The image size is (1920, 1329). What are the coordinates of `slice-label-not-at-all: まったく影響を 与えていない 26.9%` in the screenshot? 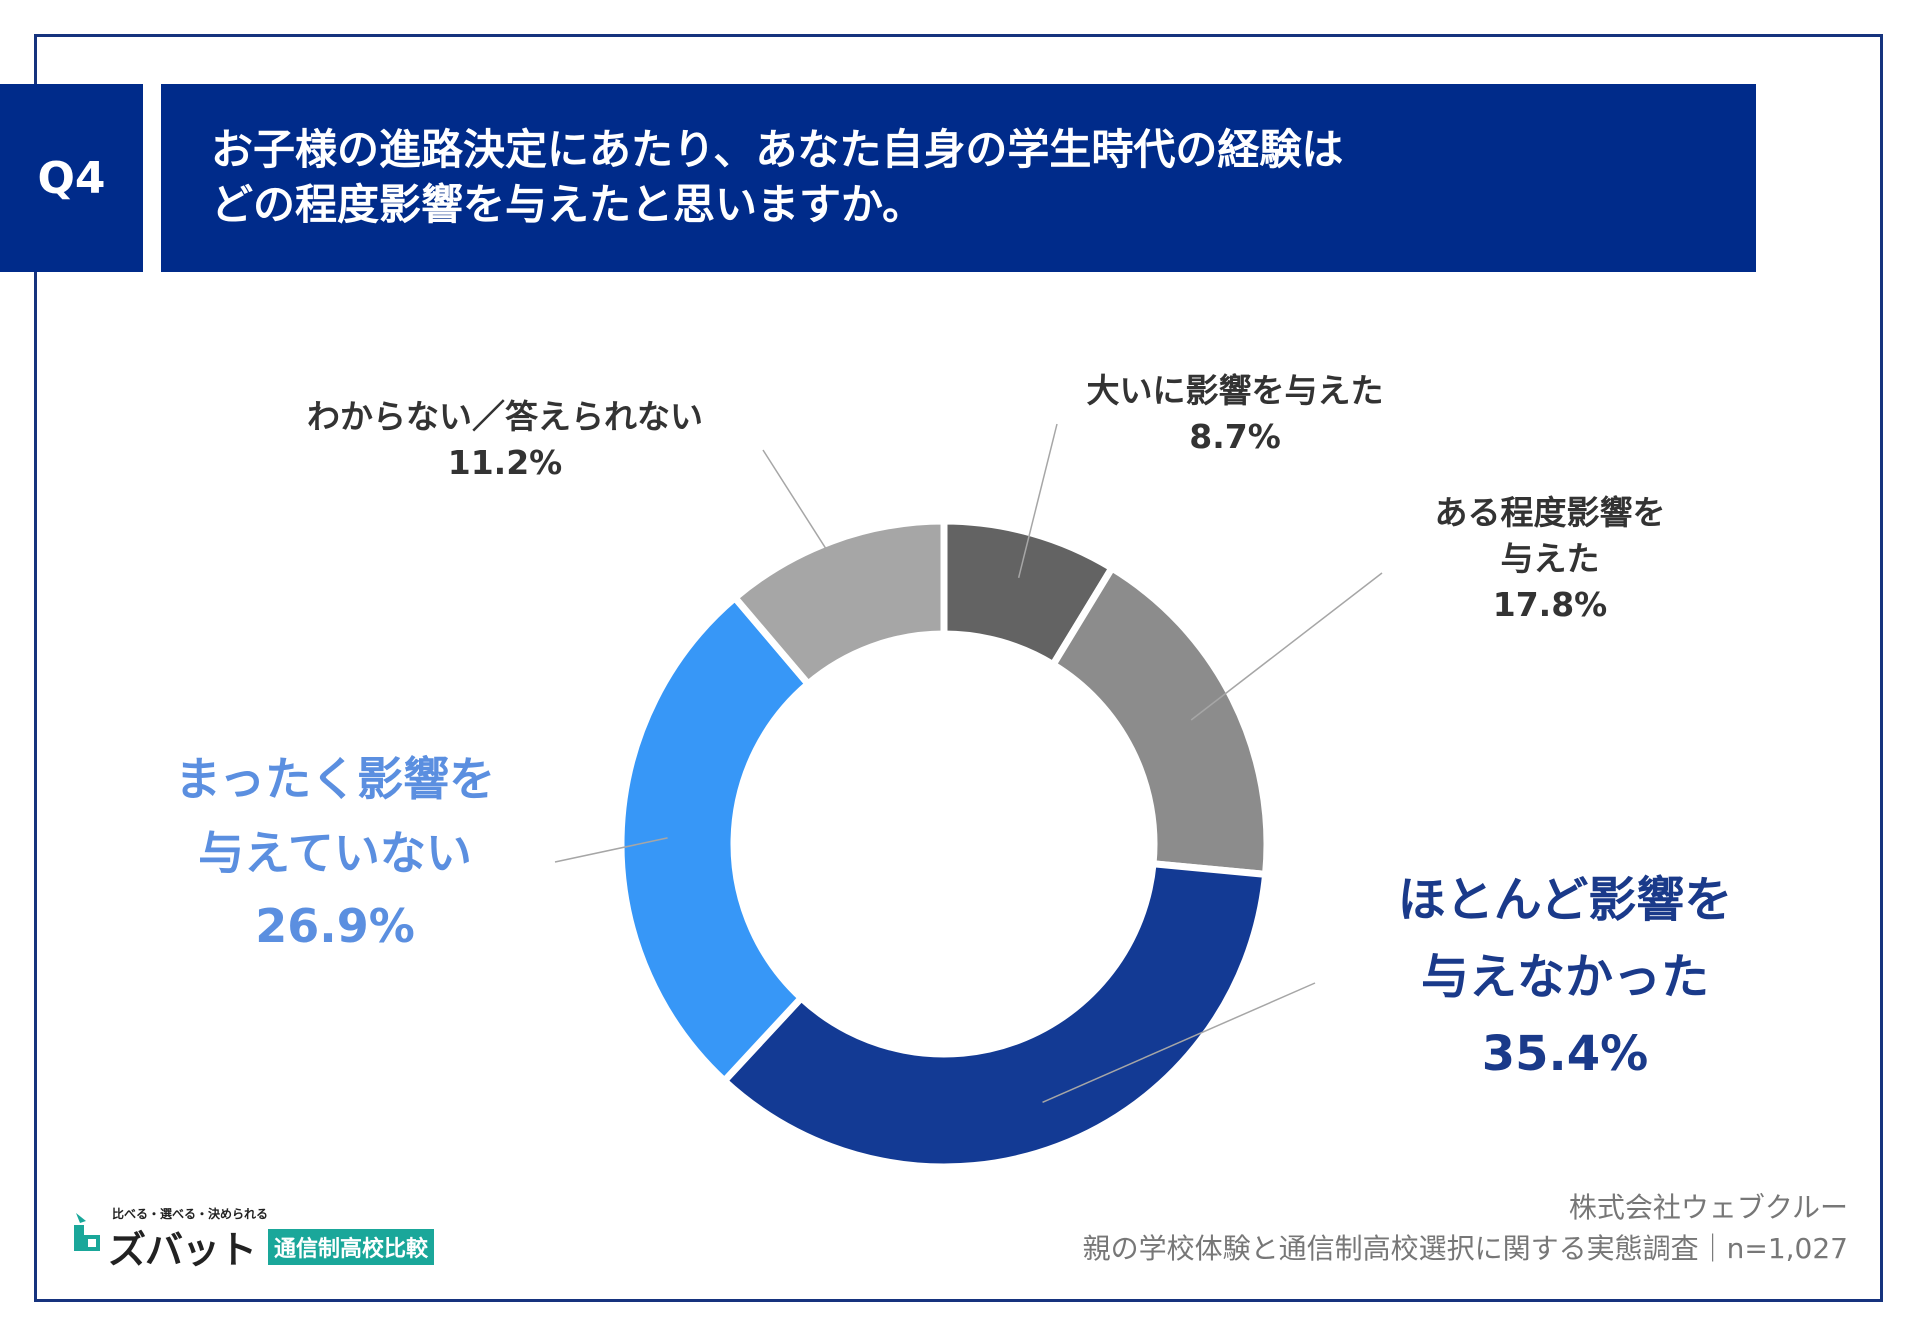 It's located at (335, 853).